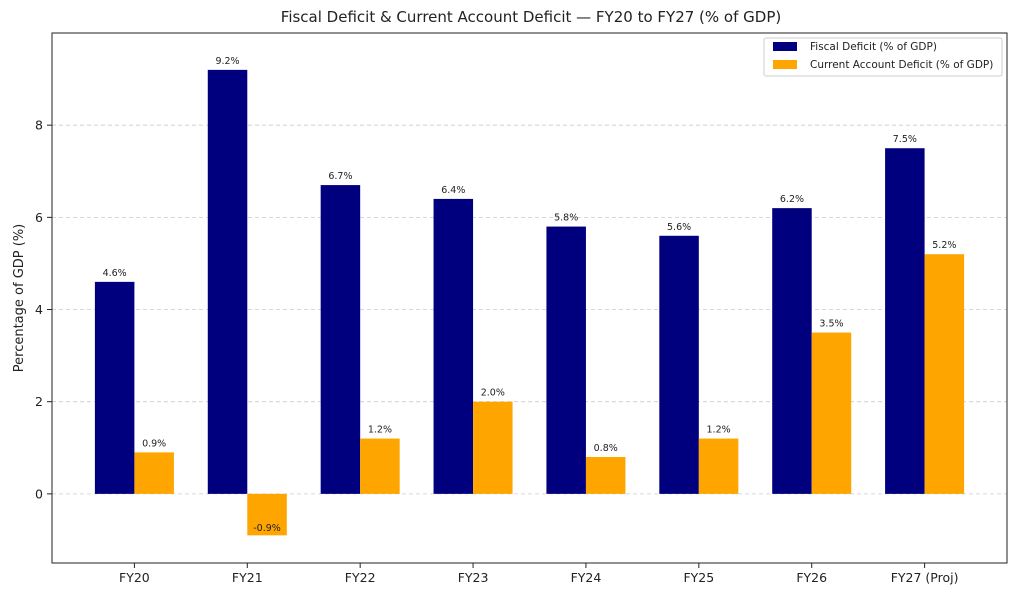 The image size is (1024, 597). What do you see at coordinates (115, 273) in the screenshot?
I see `data-label-fiscal-deficit: 4.6%` at bounding box center [115, 273].